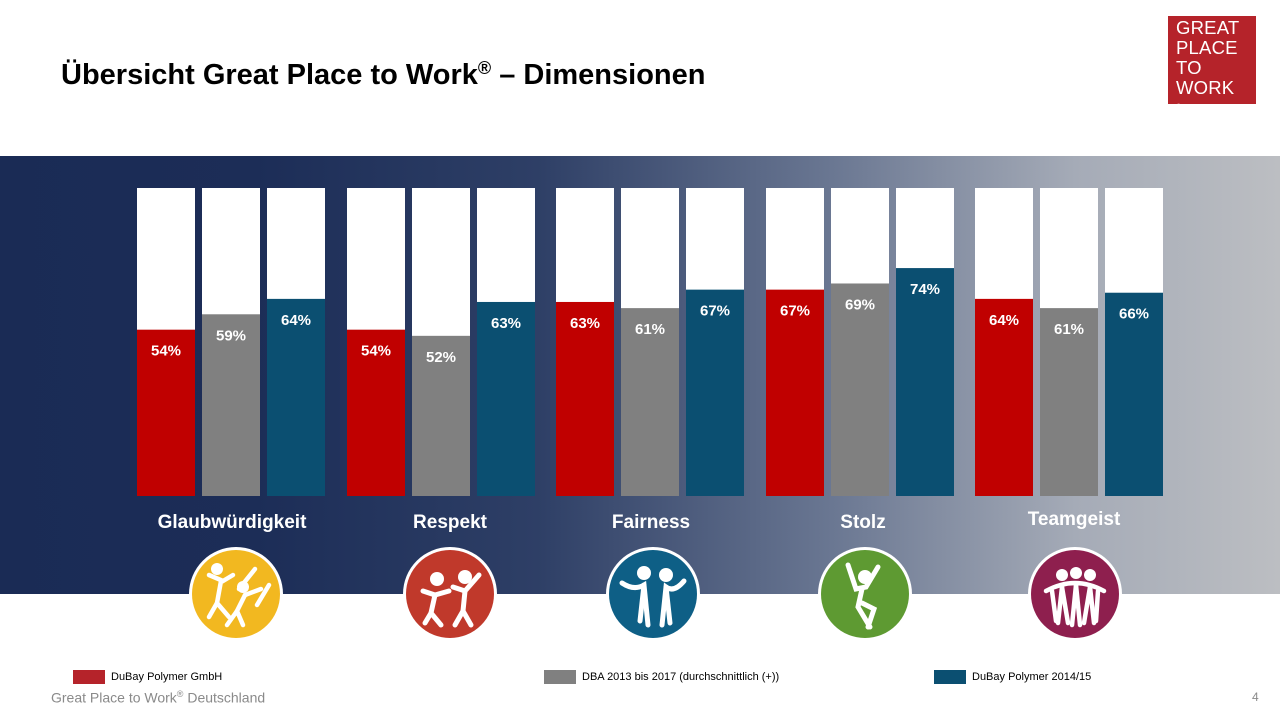 The height and width of the screenshot is (720, 1280). Describe the element at coordinates (1207, 47) in the screenshot. I see `logo-line: PLACE` at that location.